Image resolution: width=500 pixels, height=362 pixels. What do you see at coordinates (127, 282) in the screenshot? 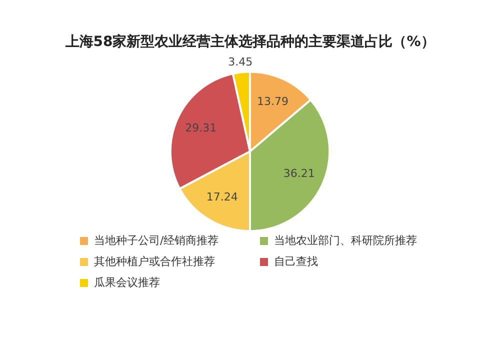
I see `legend-label: 瓜果会议推荐` at bounding box center [127, 282].